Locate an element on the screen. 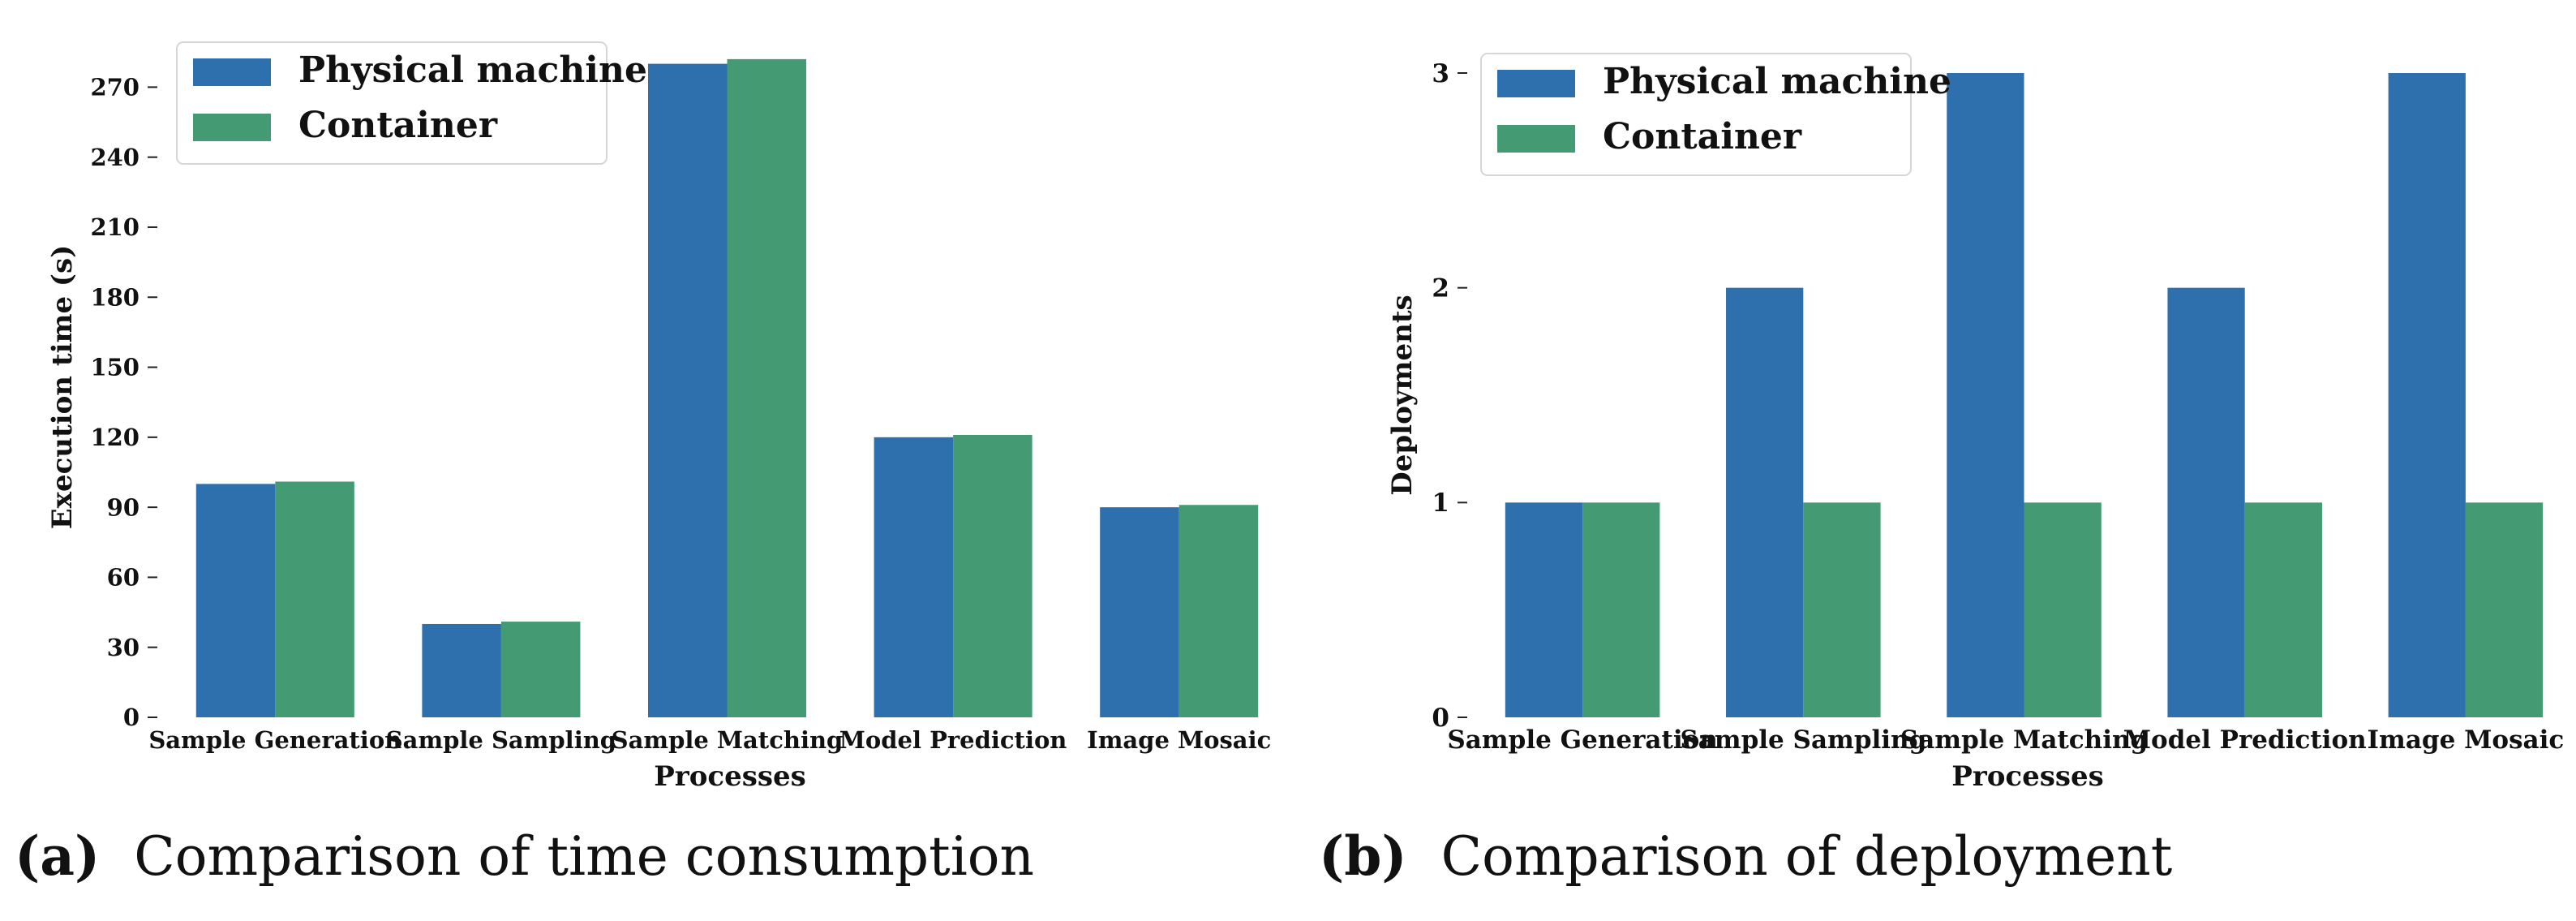  y-tick-label-8: 240 is located at coordinates (115, 157).